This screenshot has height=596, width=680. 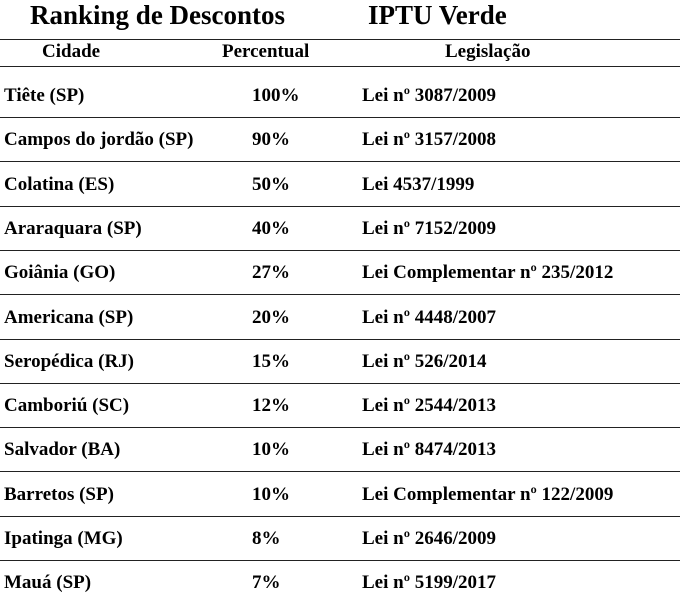 What do you see at coordinates (271, 140) in the screenshot?
I see `percent: 90%` at bounding box center [271, 140].